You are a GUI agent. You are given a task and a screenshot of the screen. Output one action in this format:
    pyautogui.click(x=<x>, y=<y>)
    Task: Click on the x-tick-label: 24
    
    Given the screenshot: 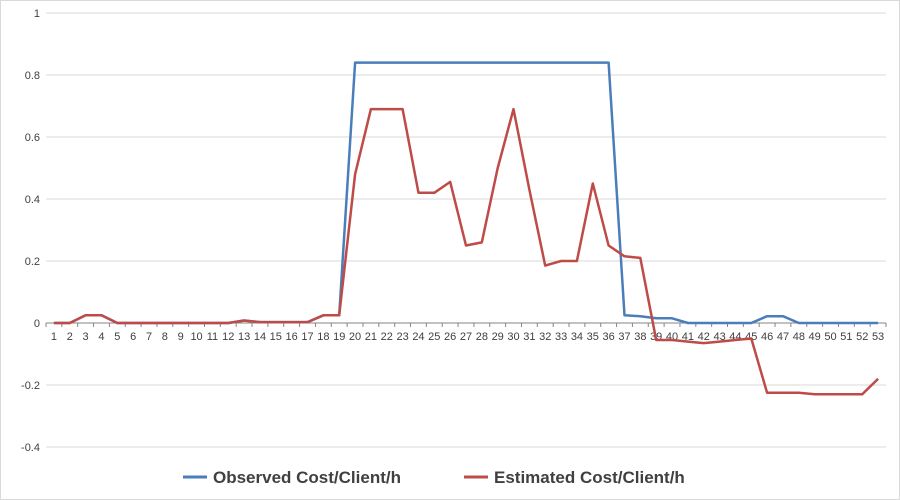 What is the action you would take?
    pyautogui.click(x=418, y=337)
    